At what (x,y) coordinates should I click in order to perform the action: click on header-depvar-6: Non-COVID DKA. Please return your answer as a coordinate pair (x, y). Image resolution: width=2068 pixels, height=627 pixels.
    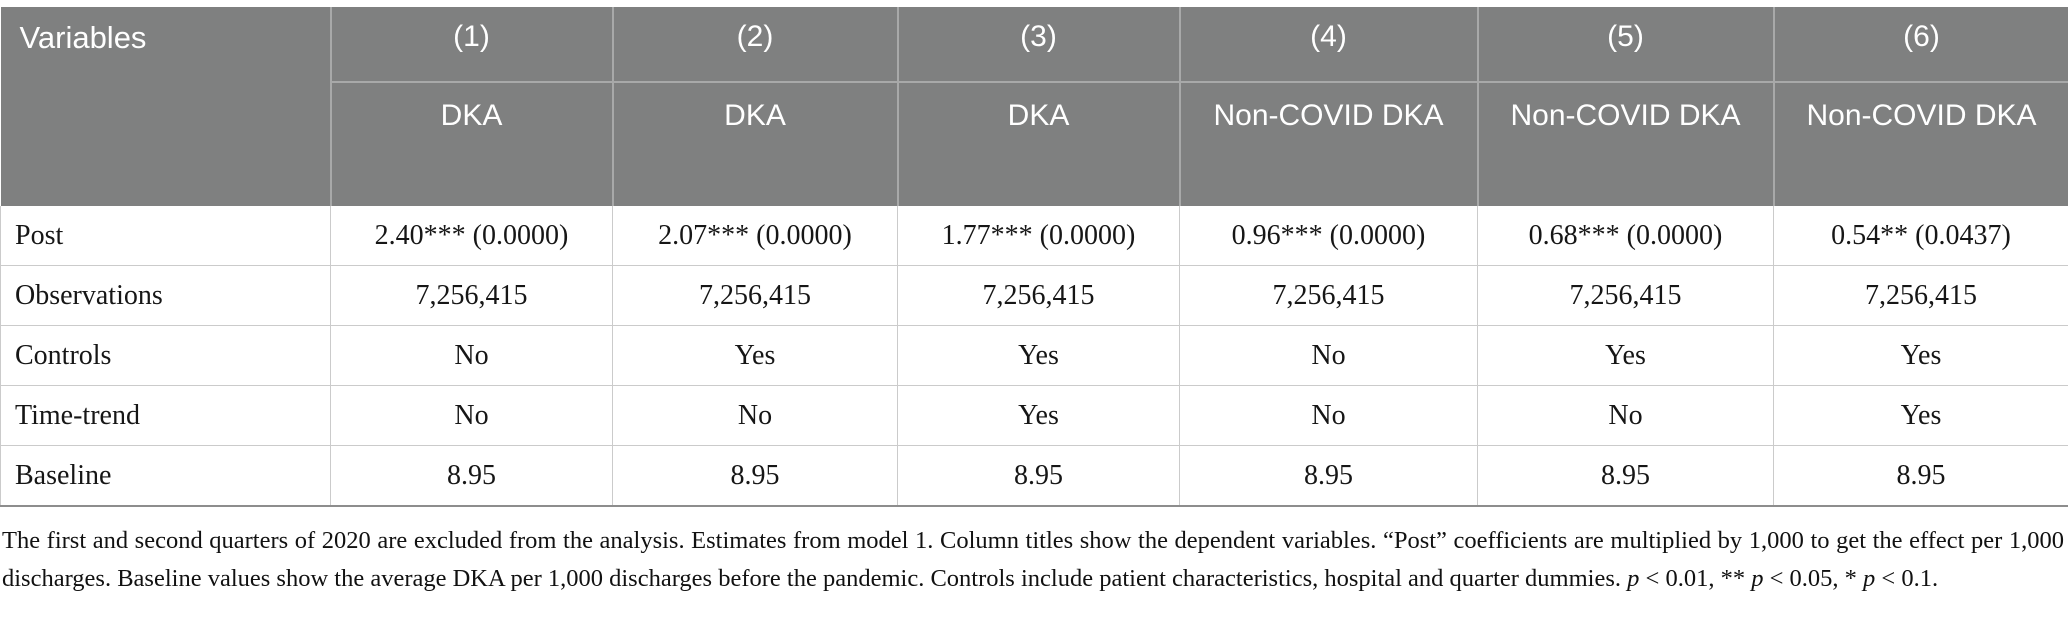
    Looking at the image, I should click on (1921, 144).